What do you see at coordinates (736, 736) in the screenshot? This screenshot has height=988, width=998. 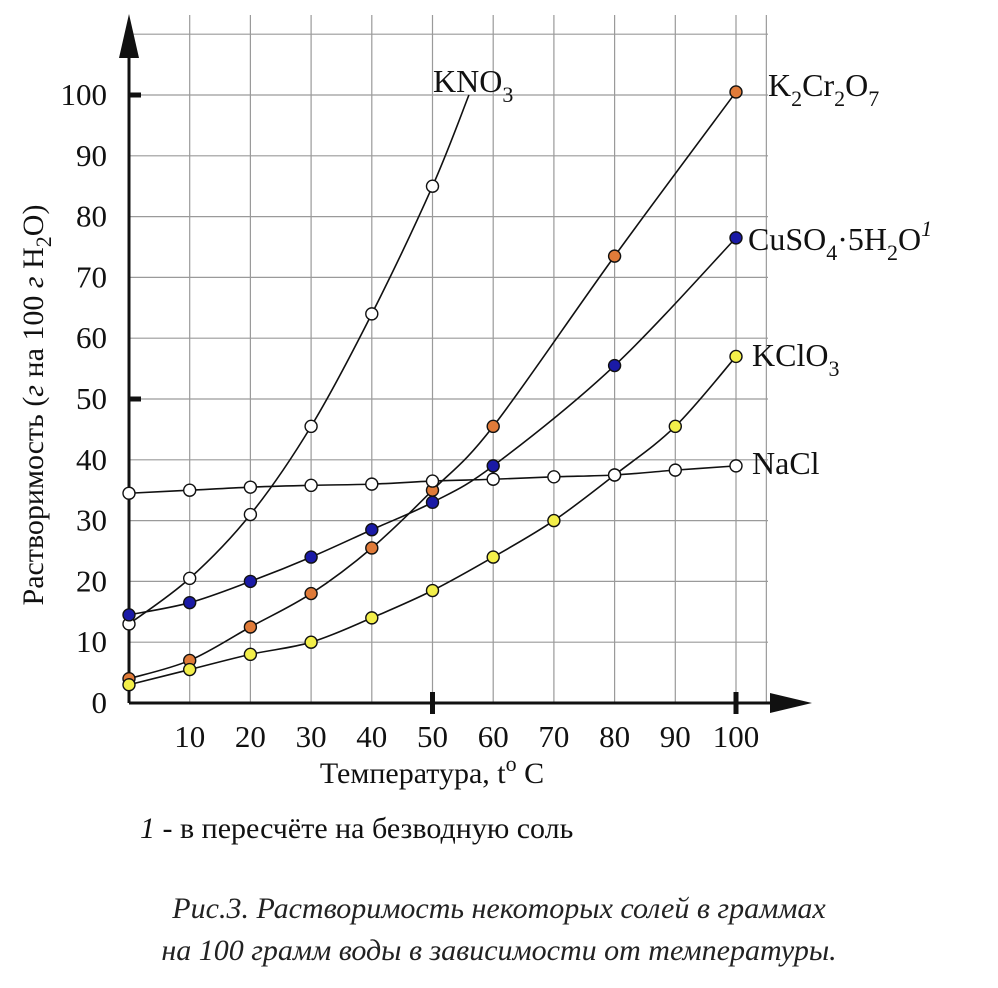 I see `x-tick-label: 100` at bounding box center [736, 736].